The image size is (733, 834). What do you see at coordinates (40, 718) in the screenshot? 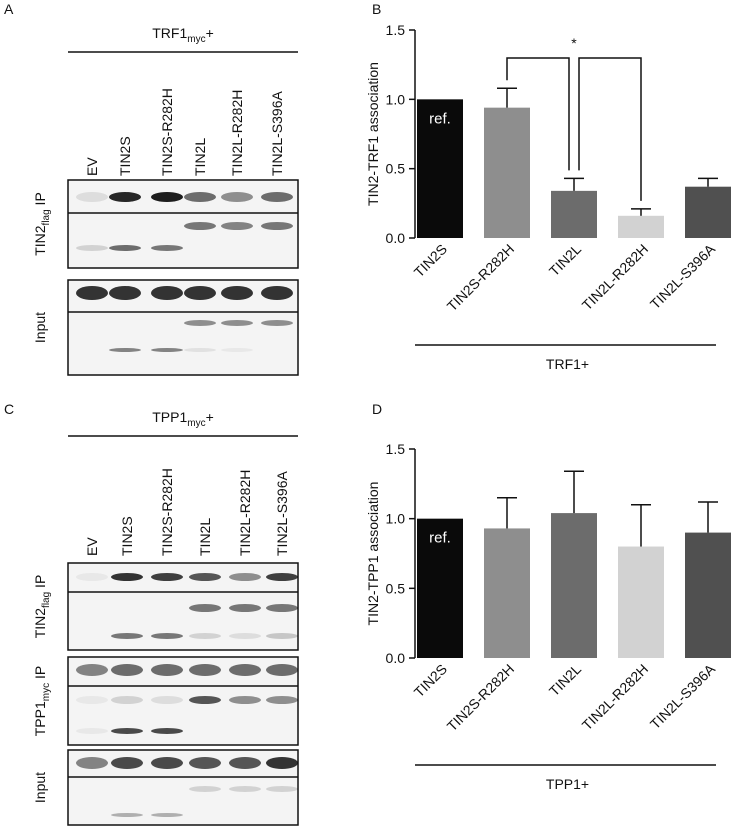
I see `blot-name: TPP1` at bounding box center [40, 718].